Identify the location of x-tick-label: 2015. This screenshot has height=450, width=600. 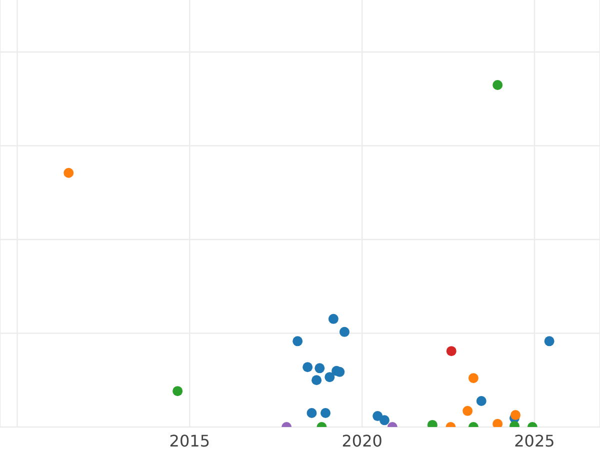
(189, 440).